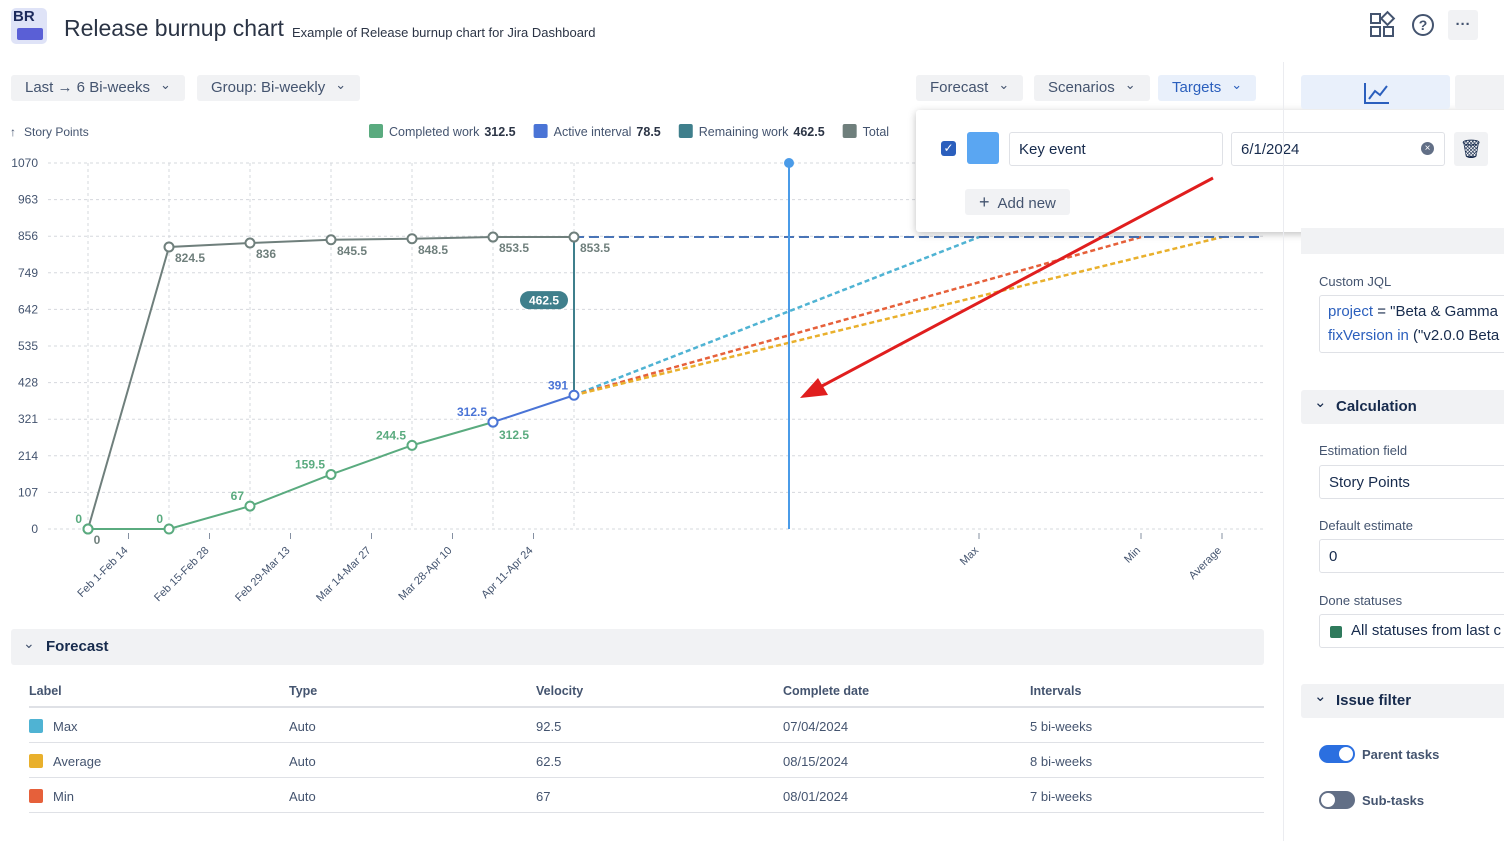 The image size is (1504, 841). What do you see at coordinates (190, 258) in the screenshot?
I see `data-label: 824.5` at bounding box center [190, 258].